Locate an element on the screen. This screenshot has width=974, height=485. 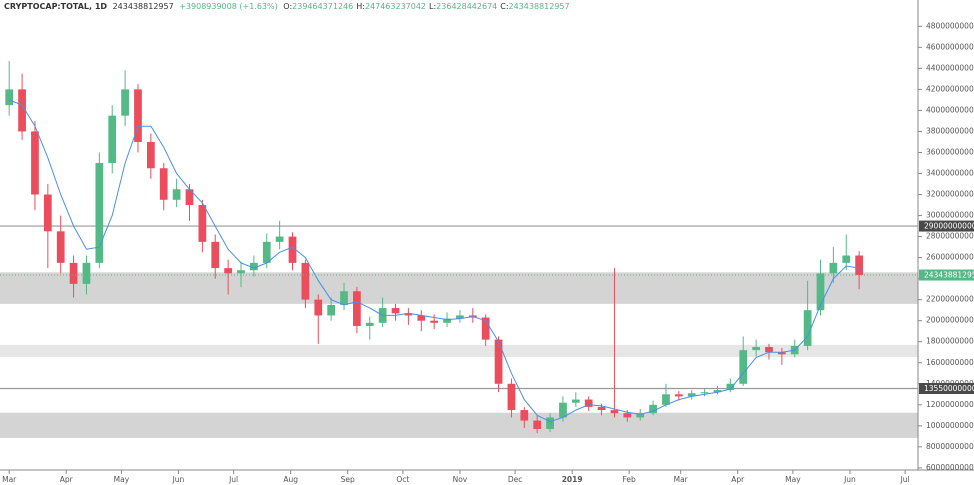
y-tick-label: 460000000000 is located at coordinates (950, 46).